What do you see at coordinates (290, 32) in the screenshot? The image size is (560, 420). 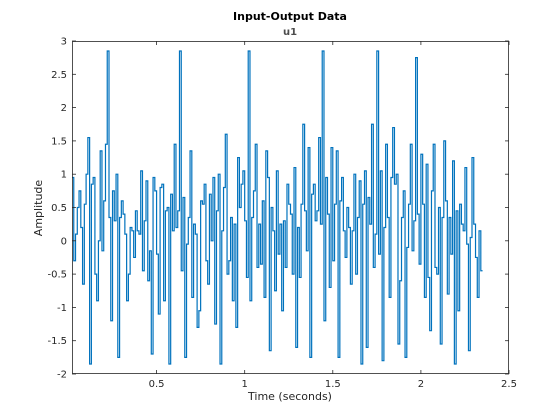 I see `chart-subtitle: u1` at bounding box center [290, 32].